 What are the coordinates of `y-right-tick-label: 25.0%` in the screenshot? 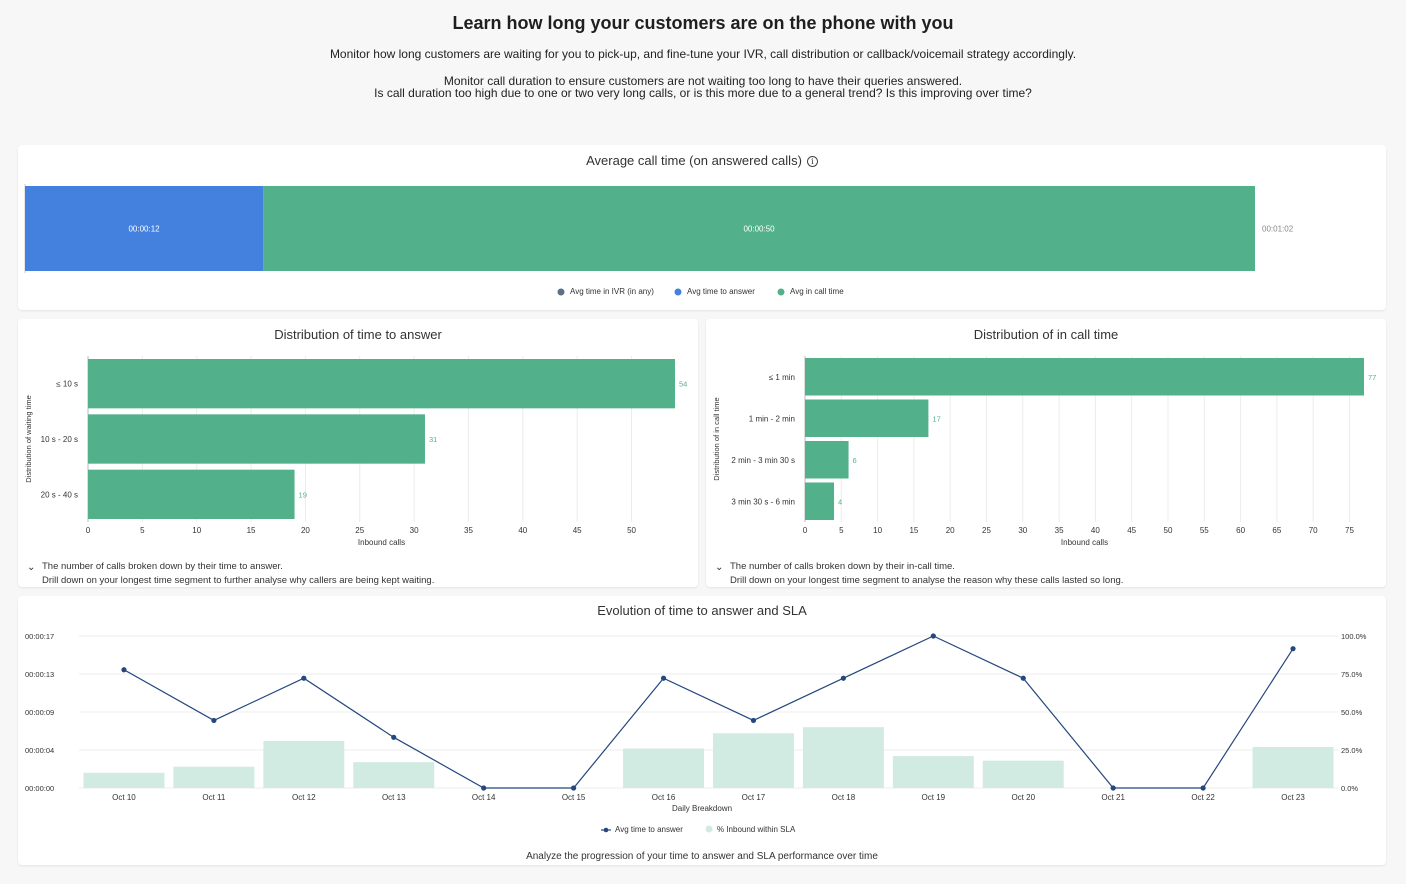 It's located at (1352, 750).